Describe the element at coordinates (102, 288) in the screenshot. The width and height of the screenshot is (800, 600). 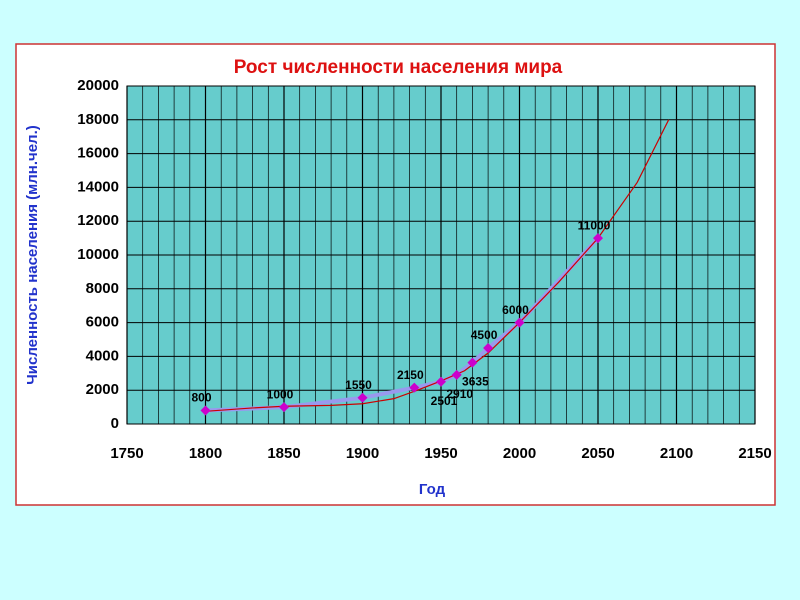
I see `y-tick-label: 8000` at that location.